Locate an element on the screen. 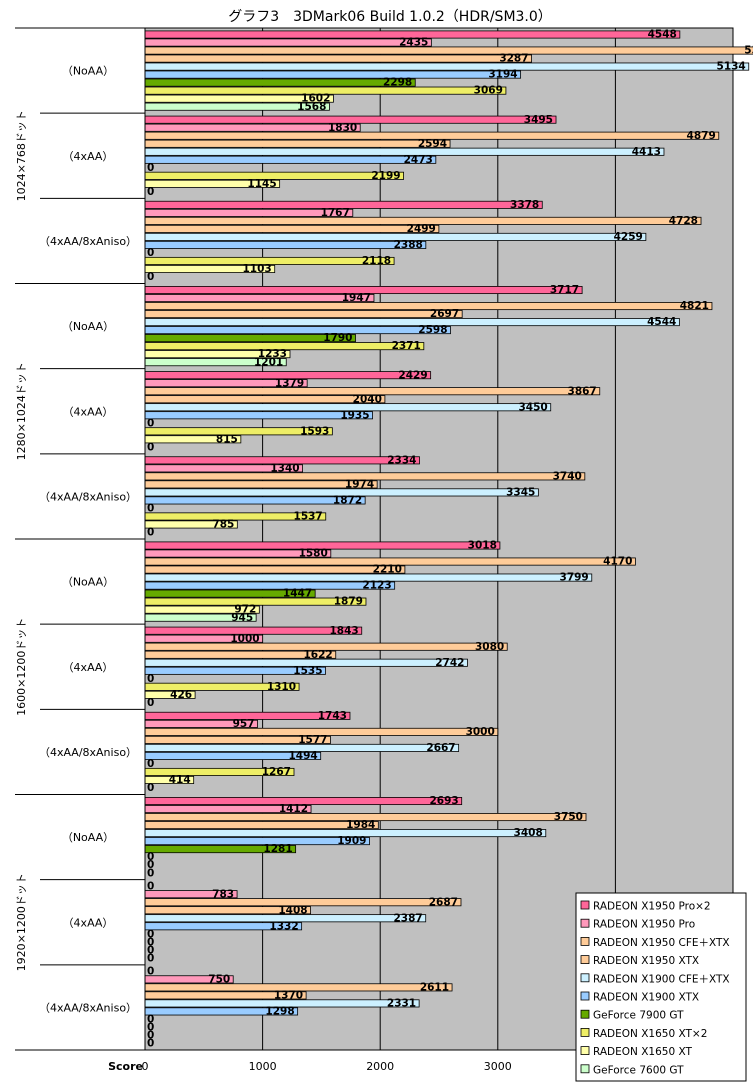 Image resolution: width=753 pixels, height=1083 pixels. data-label: 3799 is located at coordinates (574, 578).